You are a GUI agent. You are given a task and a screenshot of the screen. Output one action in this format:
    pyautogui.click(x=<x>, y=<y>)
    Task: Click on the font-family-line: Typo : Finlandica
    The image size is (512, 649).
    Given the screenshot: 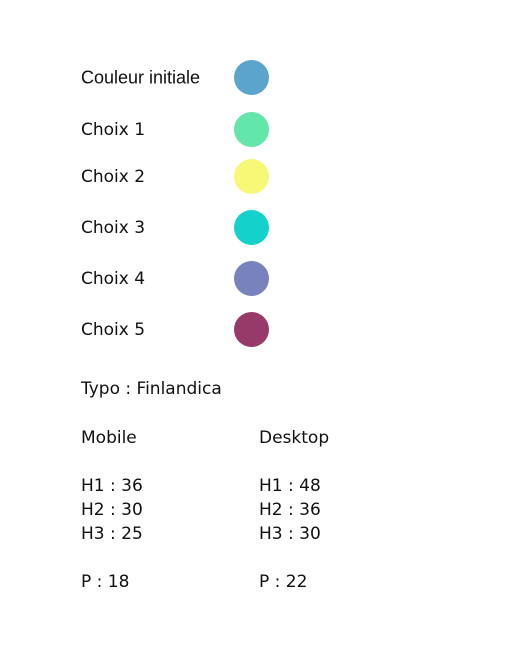 What is the action you would take?
    pyautogui.click(x=151, y=389)
    